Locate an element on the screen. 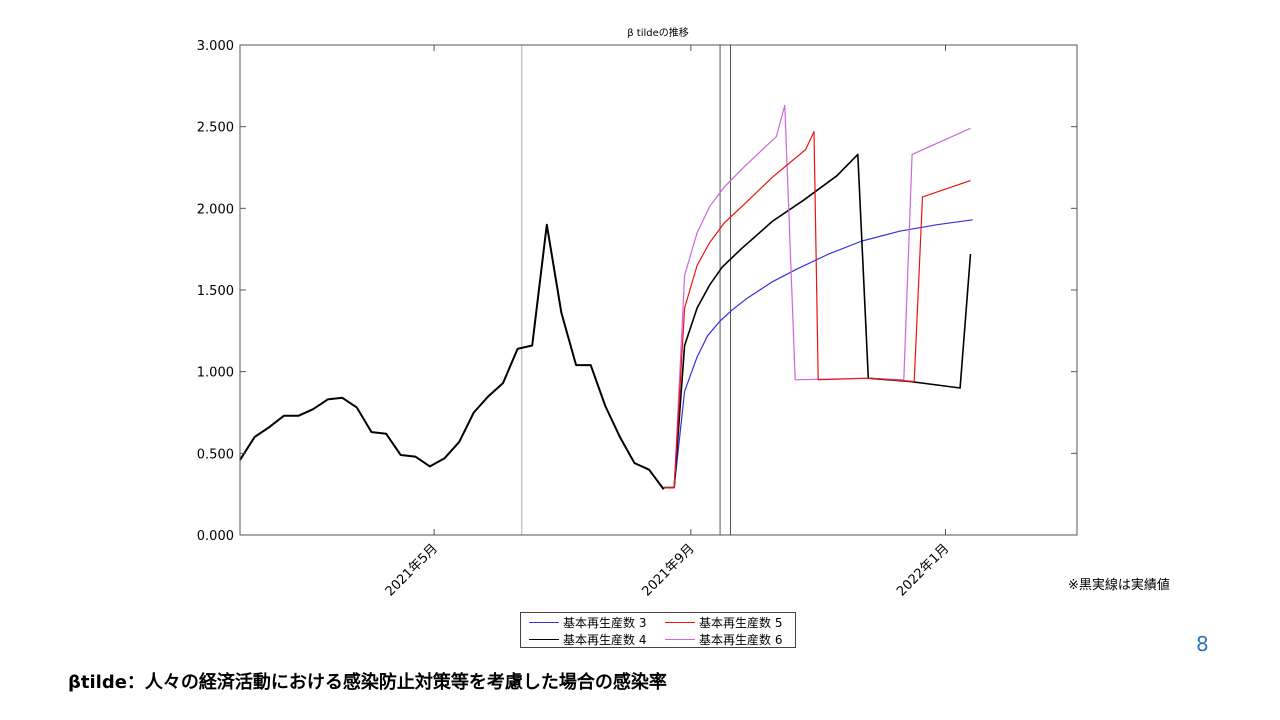  chart-title: β tildeの推移 is located at coordinates (658, 32).